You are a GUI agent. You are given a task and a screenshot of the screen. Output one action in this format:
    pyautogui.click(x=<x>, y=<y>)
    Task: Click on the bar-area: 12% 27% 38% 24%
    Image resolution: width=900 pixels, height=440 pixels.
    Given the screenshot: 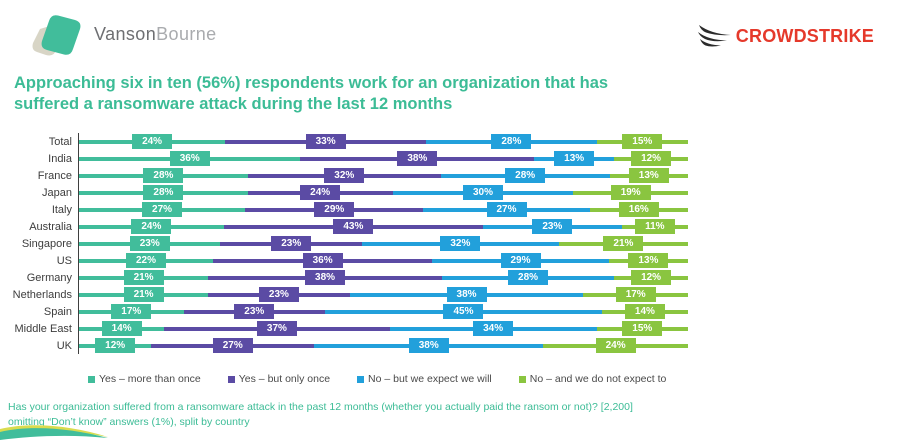 What is the action you would take?
    pyautogui.click(x=383, y=345)
    